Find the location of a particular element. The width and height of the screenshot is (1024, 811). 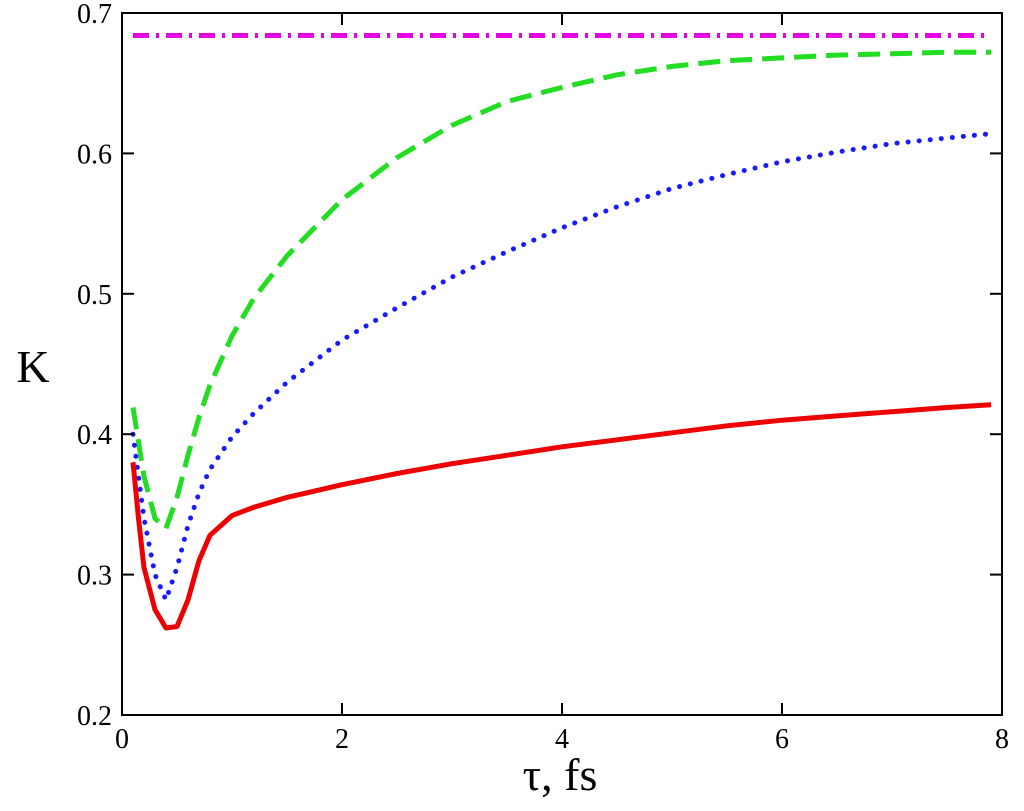

y-axis-title: K is located at coordinates (32, 366).